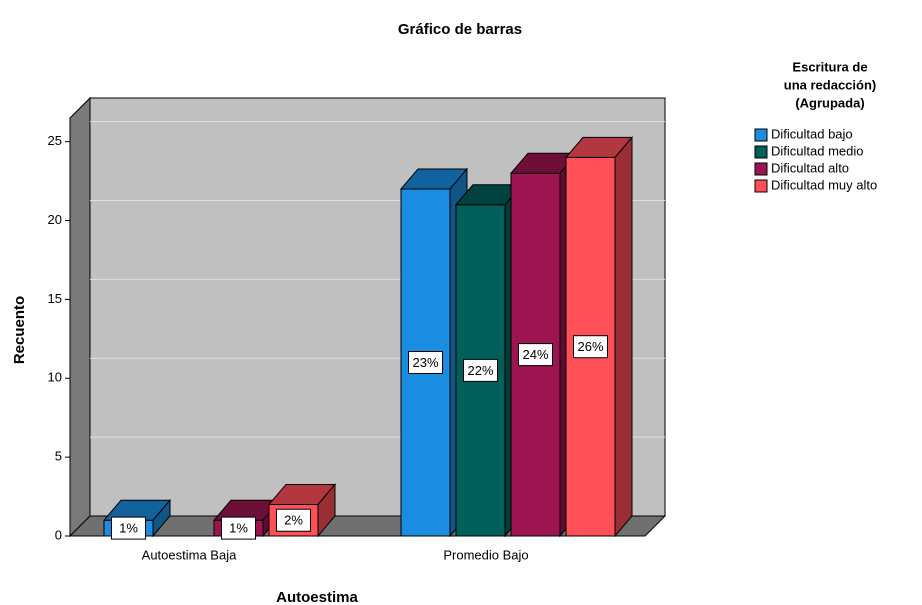 The image size is (922, 605). Describe the element at coordinates (829, 66) in the screenshot. I see `legend-title: Escritura de` at that location.